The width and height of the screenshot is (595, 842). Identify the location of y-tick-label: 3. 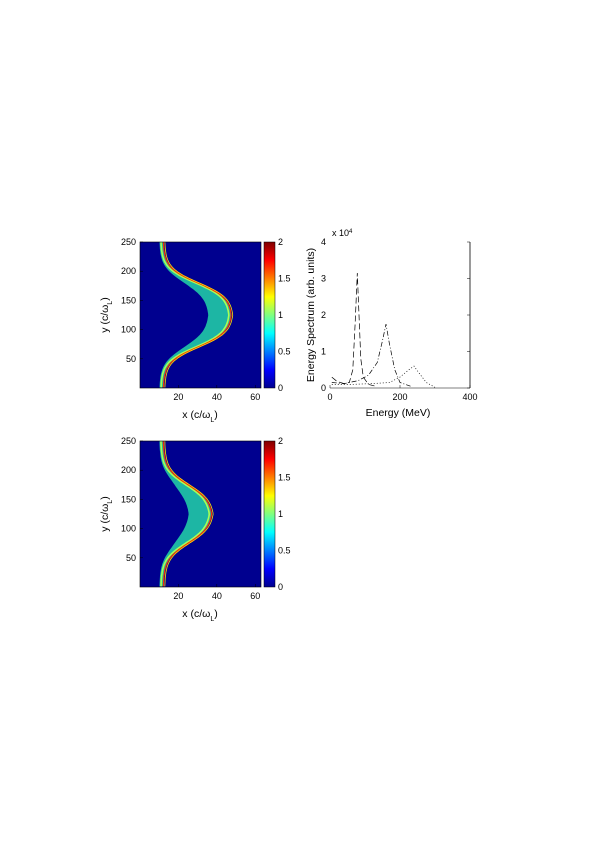
(323, 279).